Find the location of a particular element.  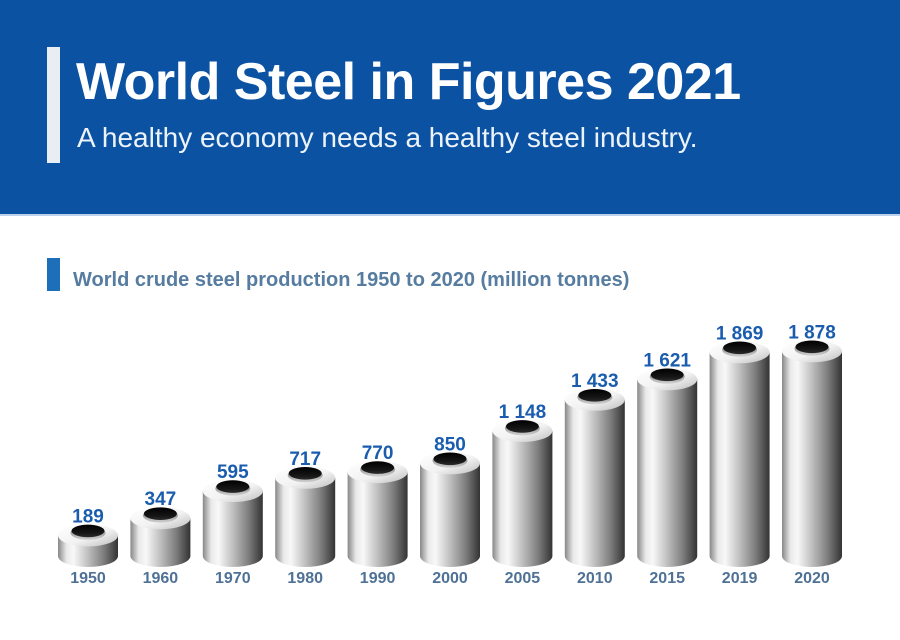

year-label: 2015 is located at coordinates (667, 578).